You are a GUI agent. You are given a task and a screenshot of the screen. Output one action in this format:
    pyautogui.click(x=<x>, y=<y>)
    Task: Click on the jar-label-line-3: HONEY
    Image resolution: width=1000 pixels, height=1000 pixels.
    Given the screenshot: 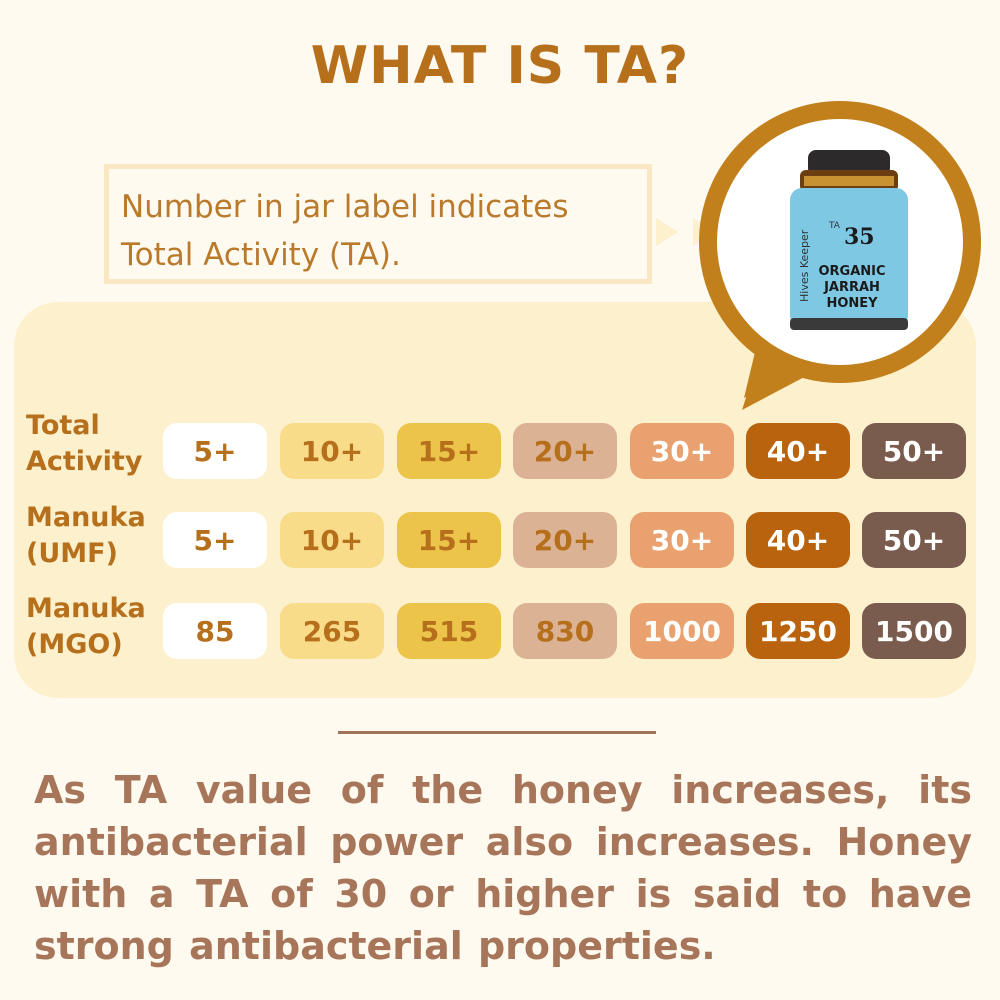 What is the action you would take?
    pyautogui.click(x=852, y=303)
    